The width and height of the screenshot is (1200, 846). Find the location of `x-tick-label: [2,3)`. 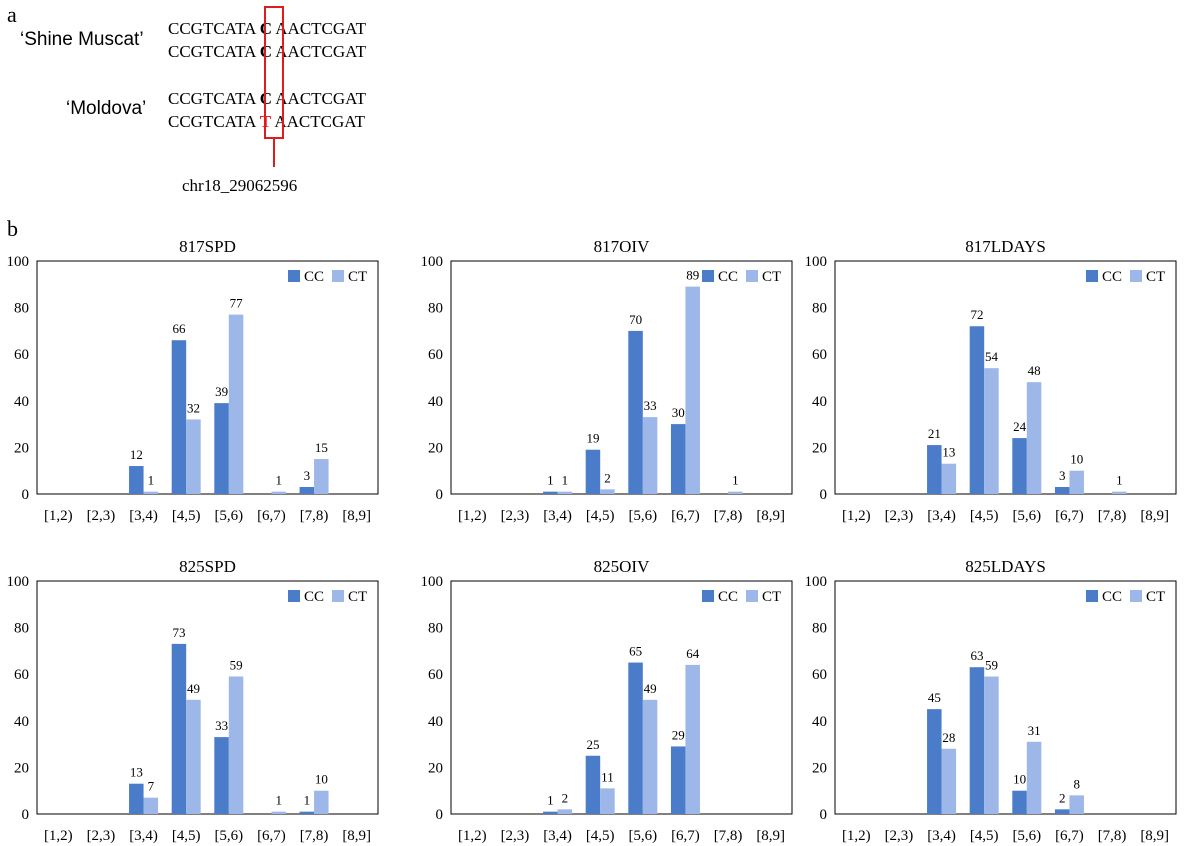

x-tick-label: [2,3) is located at coordinates (101, 516).